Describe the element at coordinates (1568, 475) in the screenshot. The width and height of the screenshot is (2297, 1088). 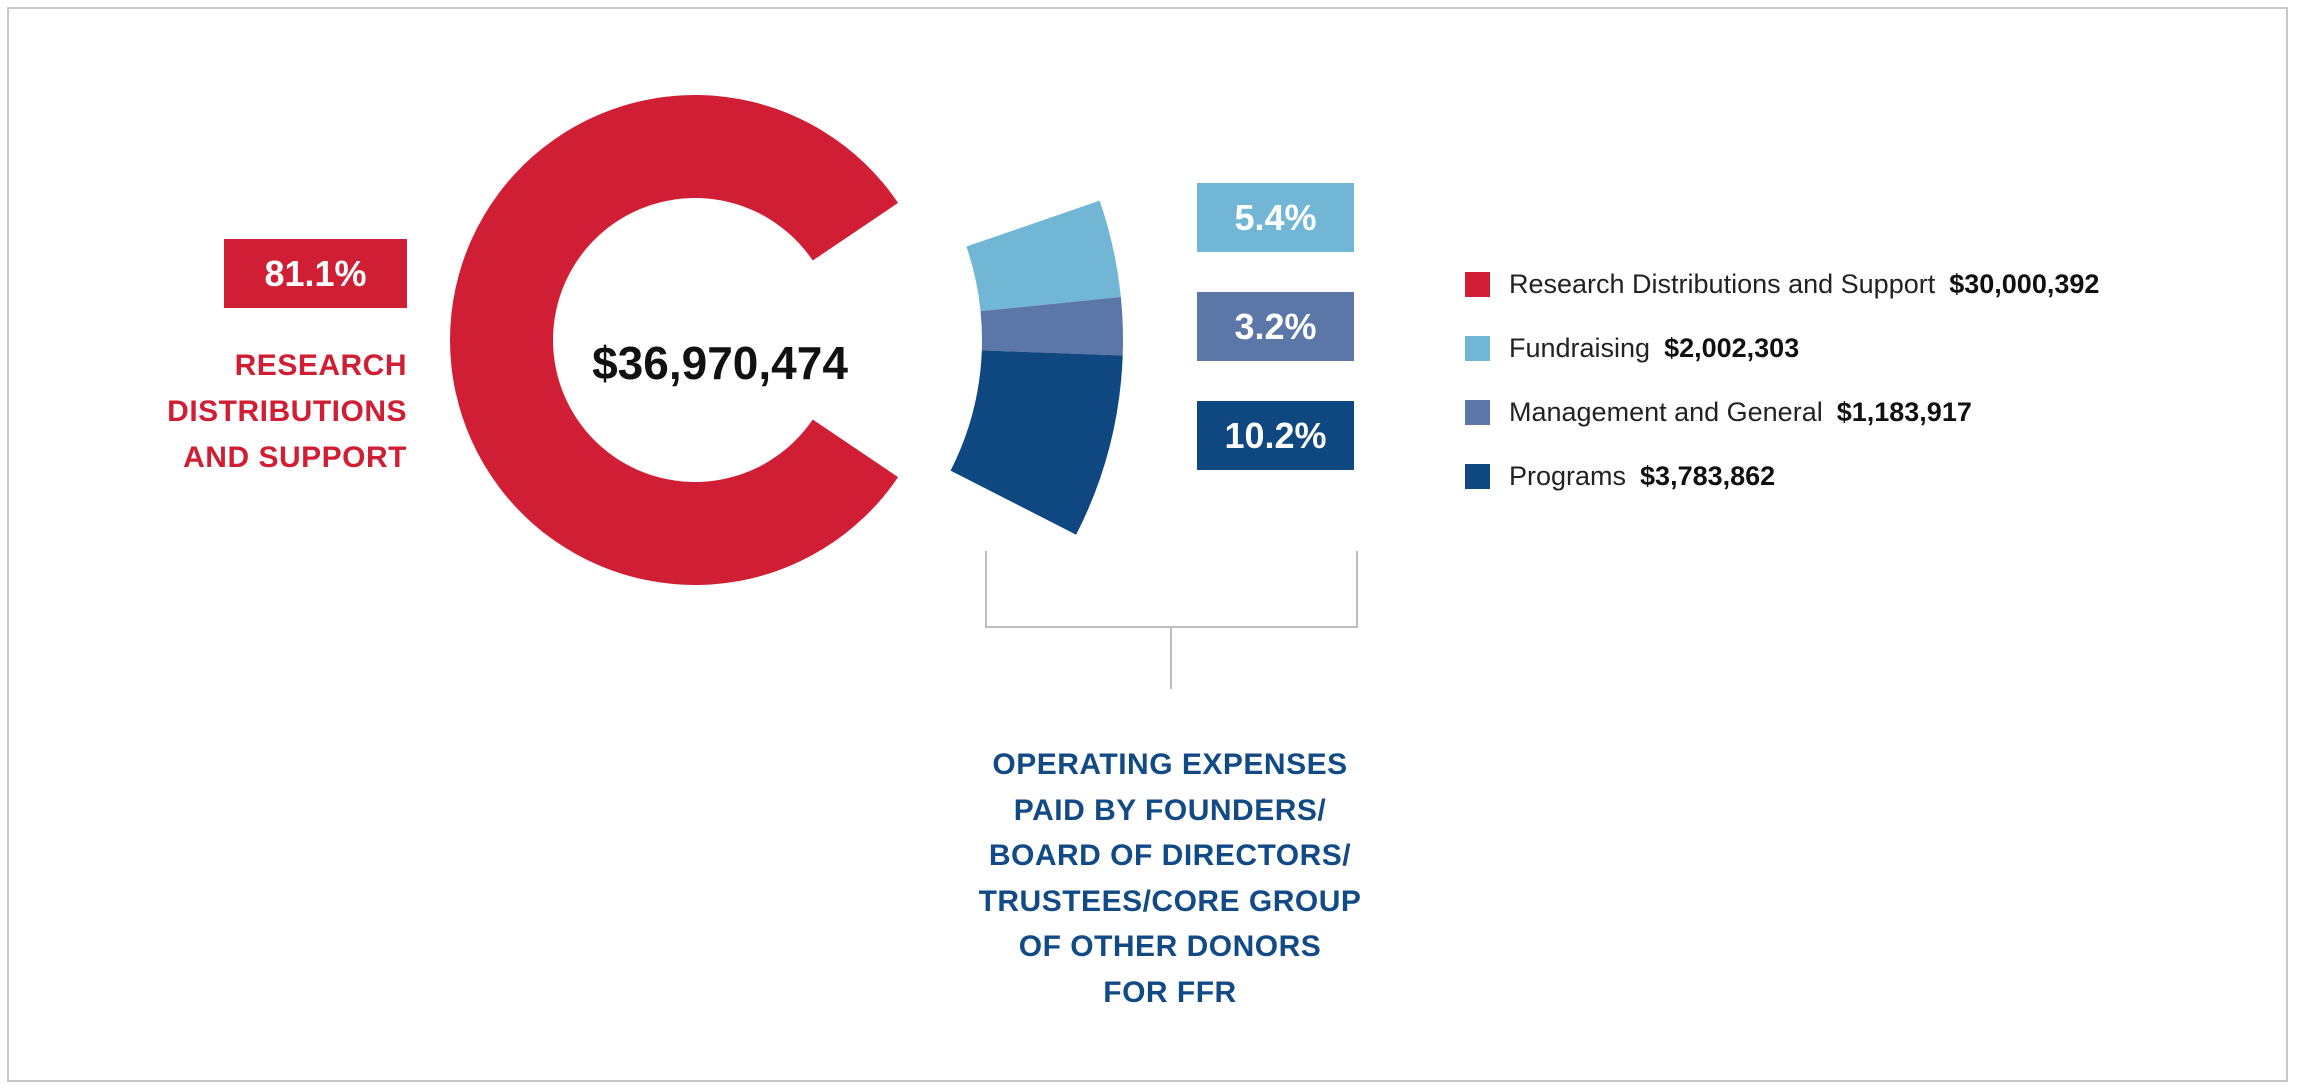
I see `legend-label: Programs` at that location.